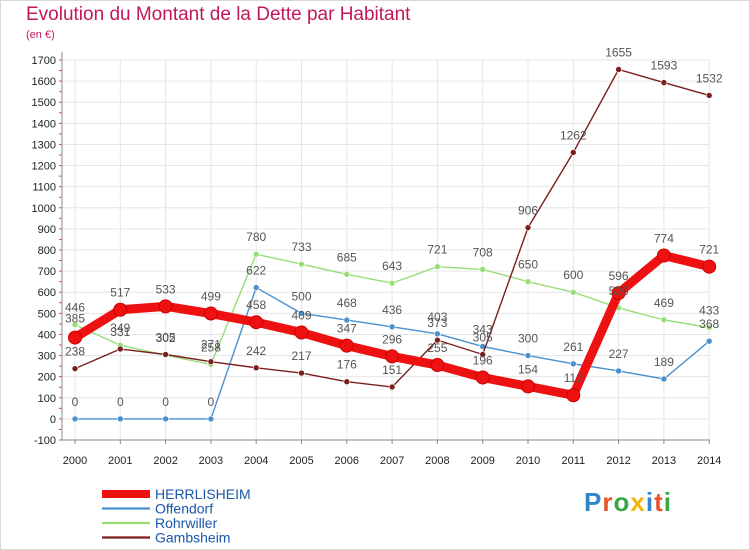 The image size is (750, 550). I want to click on y-tick-label: -100, so click(45, 441).